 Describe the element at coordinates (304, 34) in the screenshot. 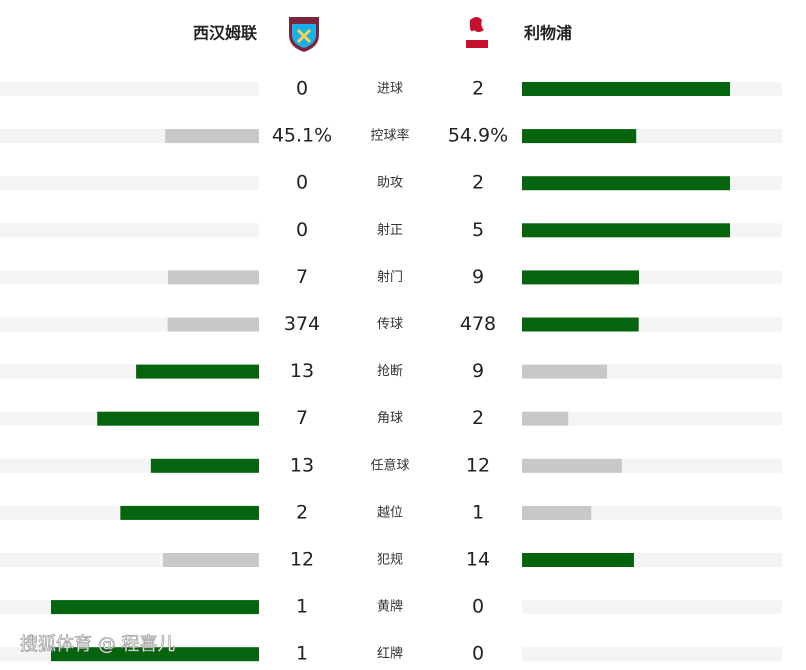

I see `home-logo` at that location.